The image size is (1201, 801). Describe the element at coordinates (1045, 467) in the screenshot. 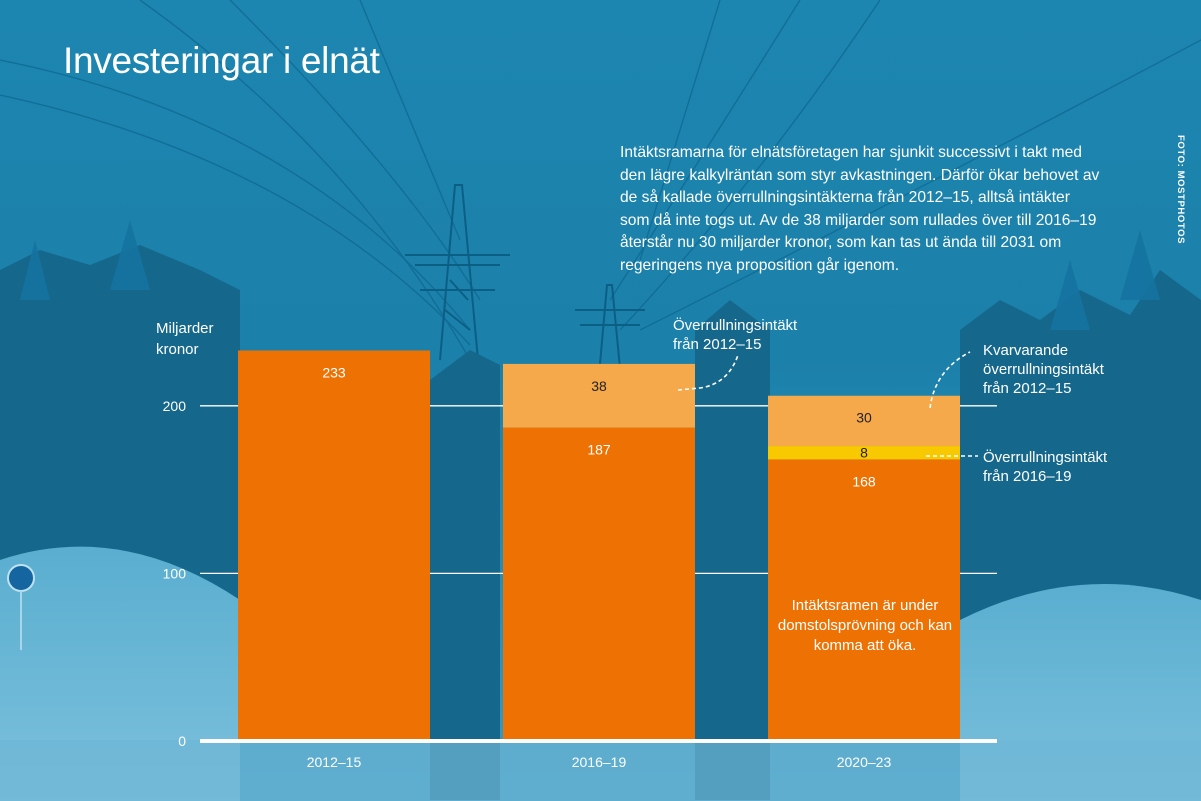

I see `annotation-rollover-2016: Överrullningsintäkt från 2016–19` at that location.